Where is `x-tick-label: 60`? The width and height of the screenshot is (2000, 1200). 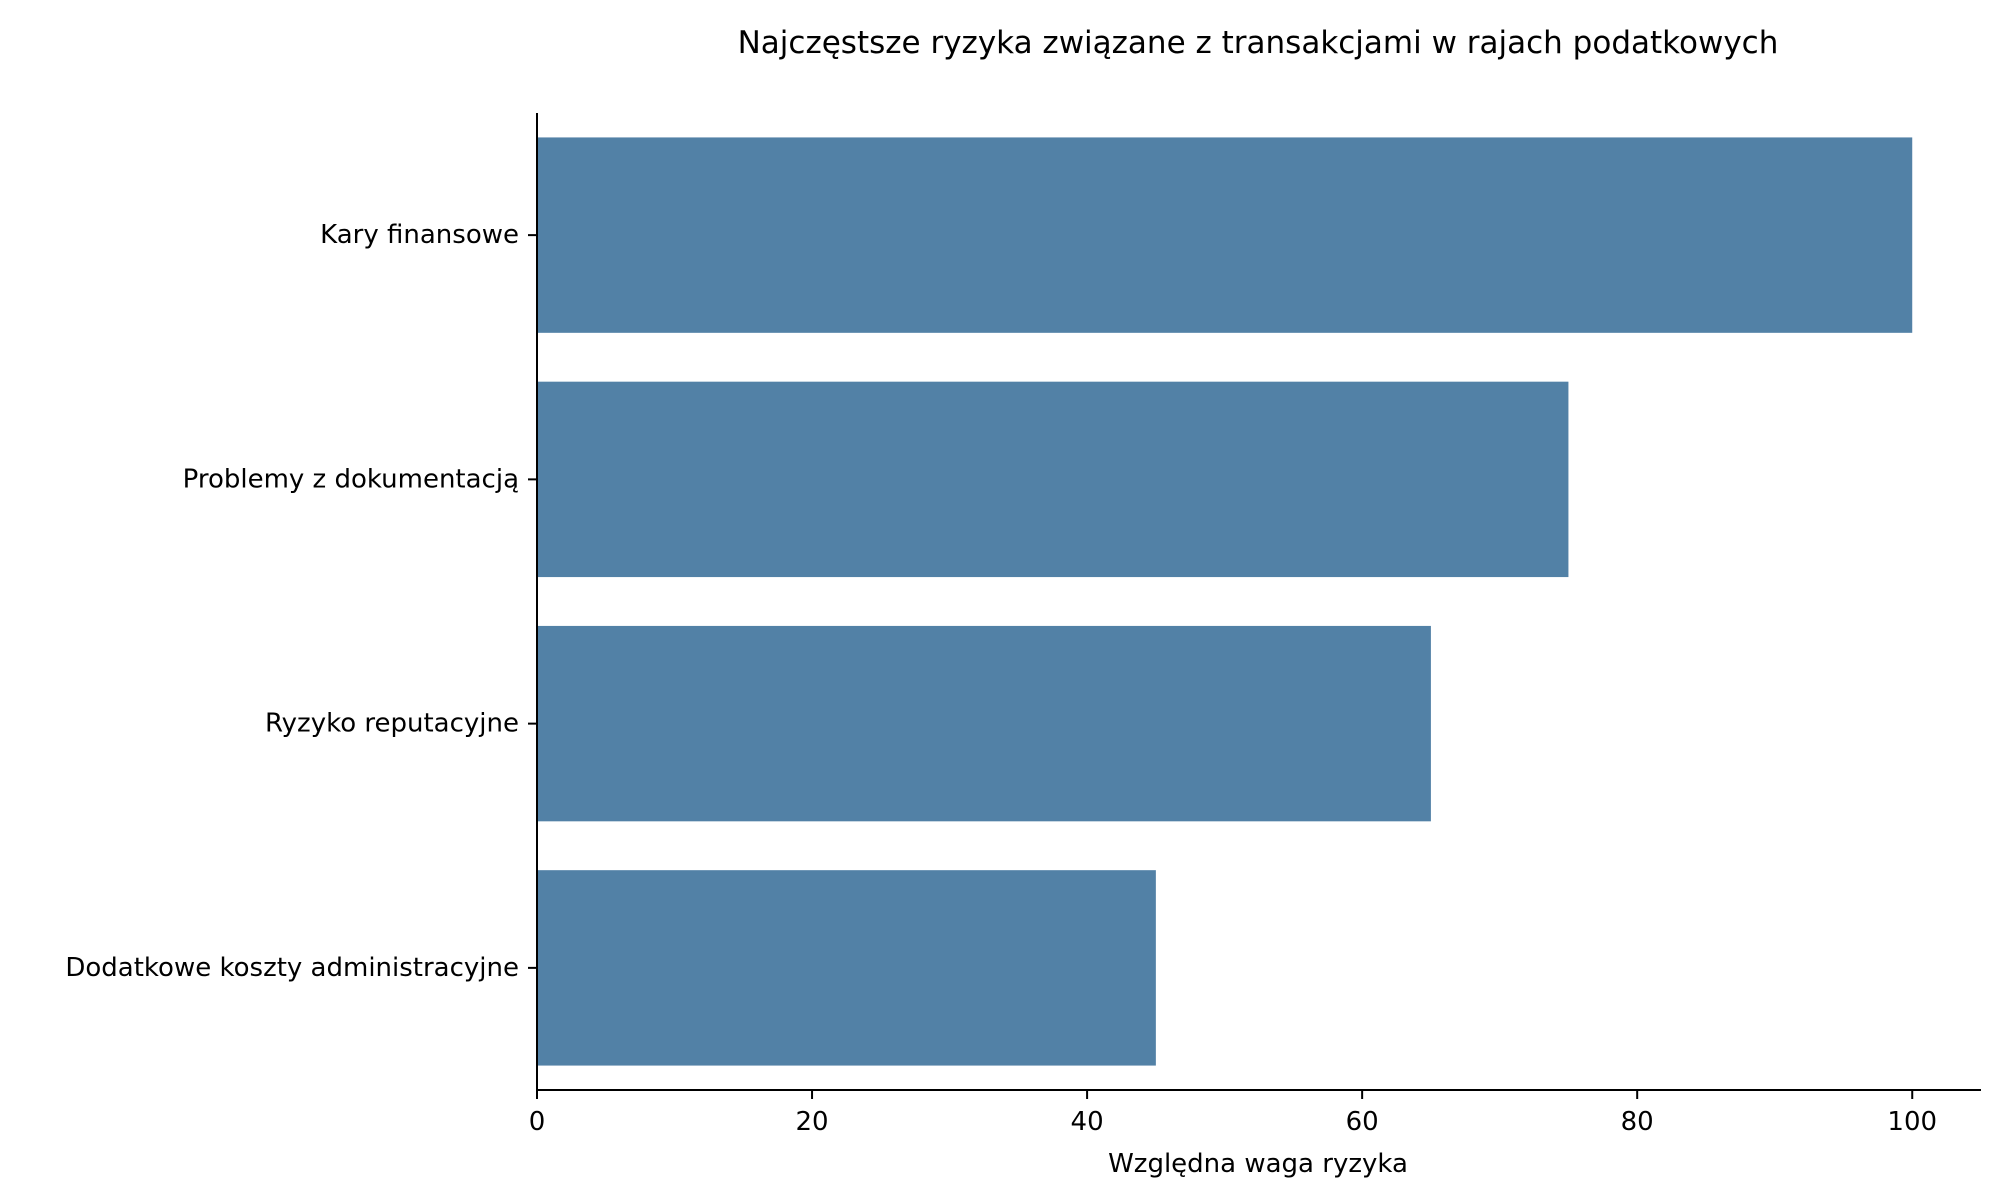 x-tick-label: 60 is located at coordinates (1362, 1122).